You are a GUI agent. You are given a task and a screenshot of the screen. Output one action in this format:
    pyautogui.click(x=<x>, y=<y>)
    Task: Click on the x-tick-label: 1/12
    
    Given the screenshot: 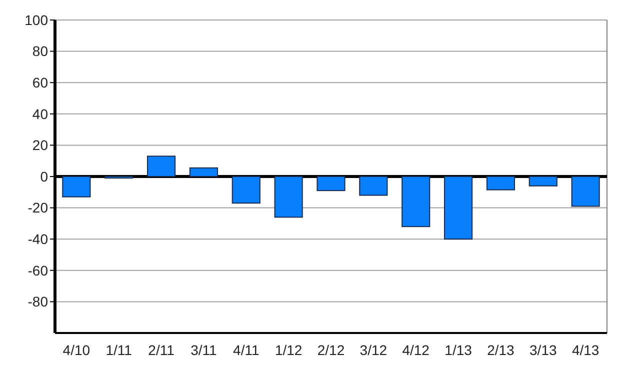 What is the action you would take?
    pyautogui.click(x=288, y=350)
    